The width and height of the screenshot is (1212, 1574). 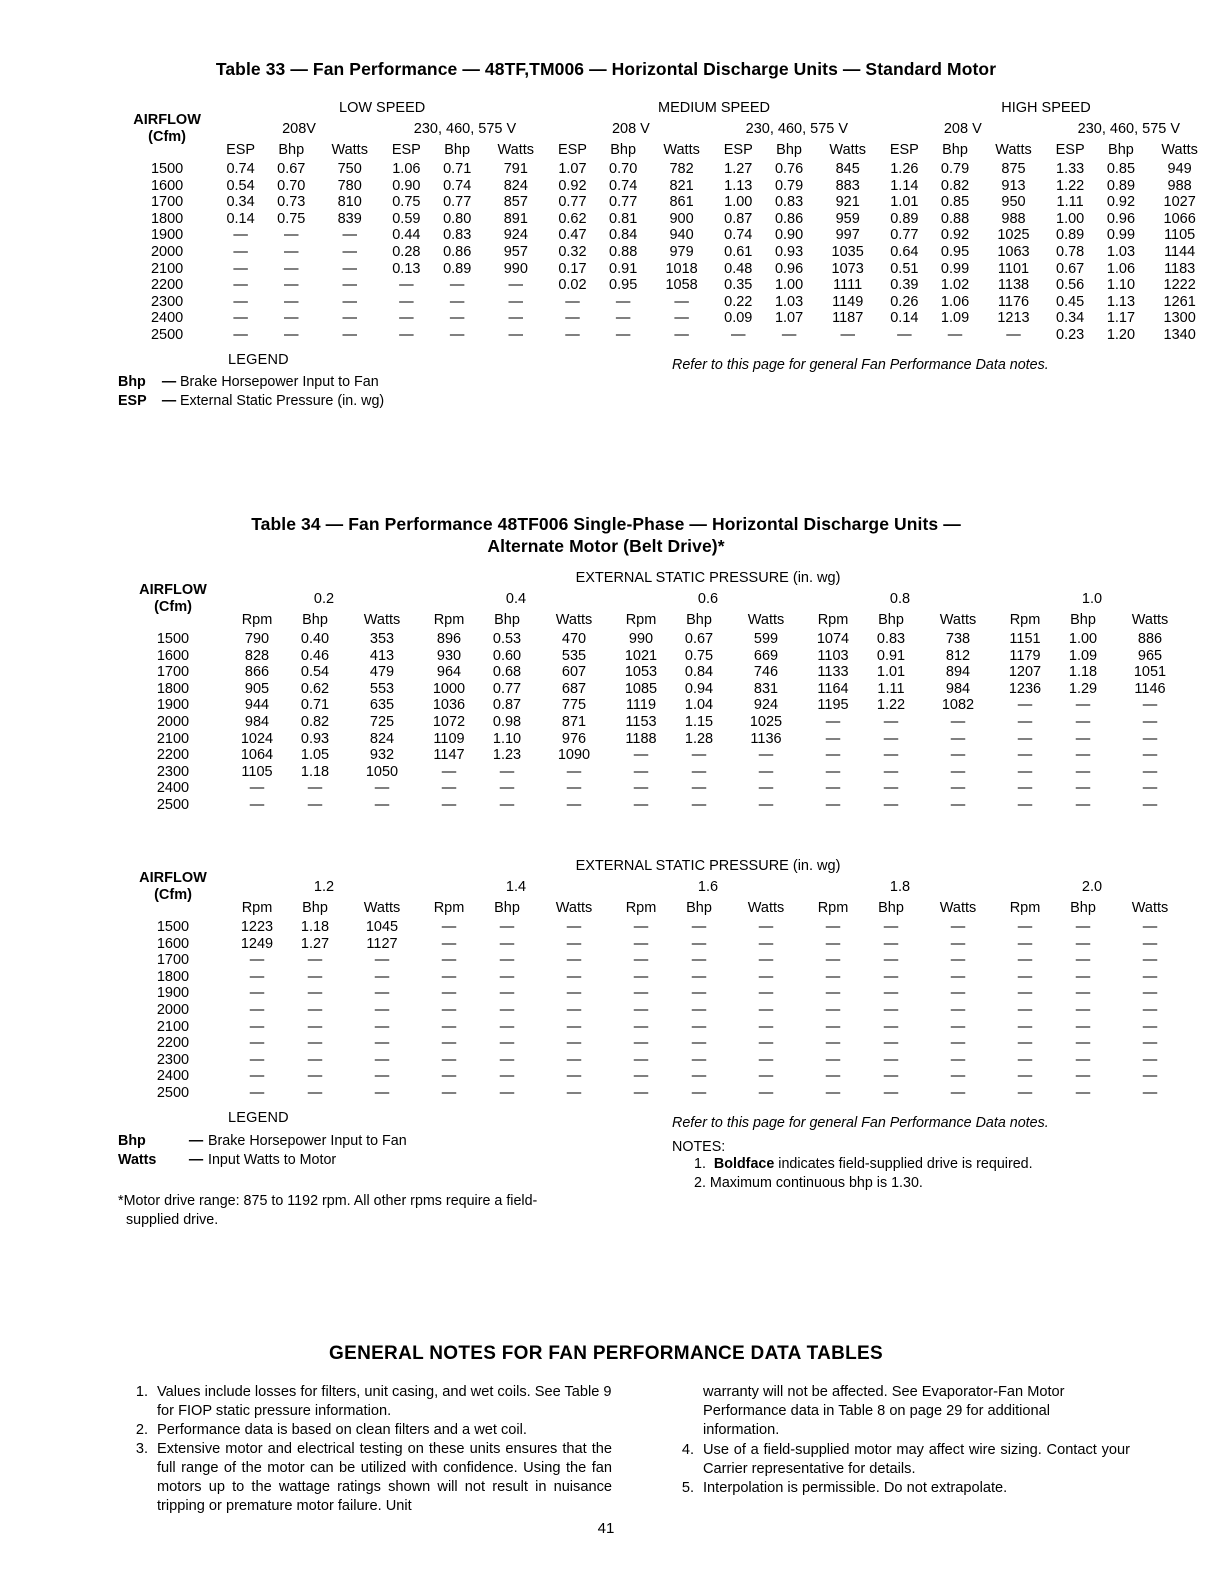 I want to click on table-row: 1500 1223 1.18 1045 — — — — — — — — — — — —, so click(x=653, y=927).